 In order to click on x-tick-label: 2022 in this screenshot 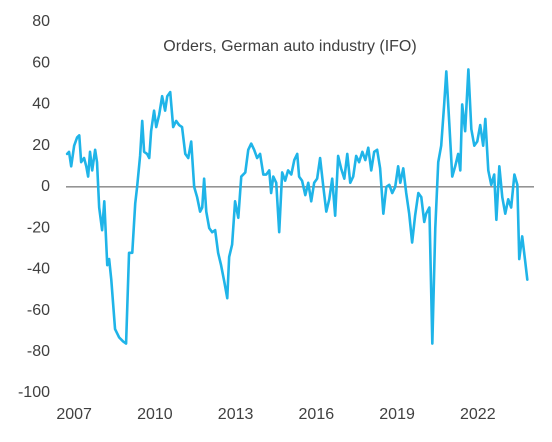, I will do `click(478, 414)`.